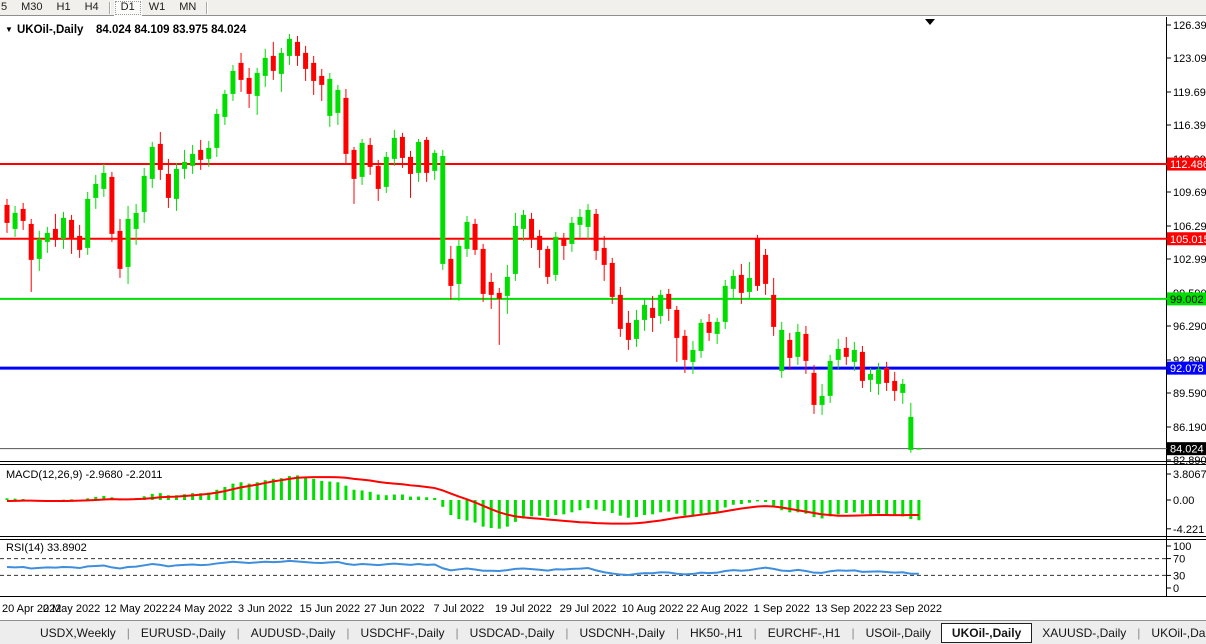  Describe the element at coordinates (157, 6) in the screenshot. I see `timeframe-button-w1: W1` at that location.